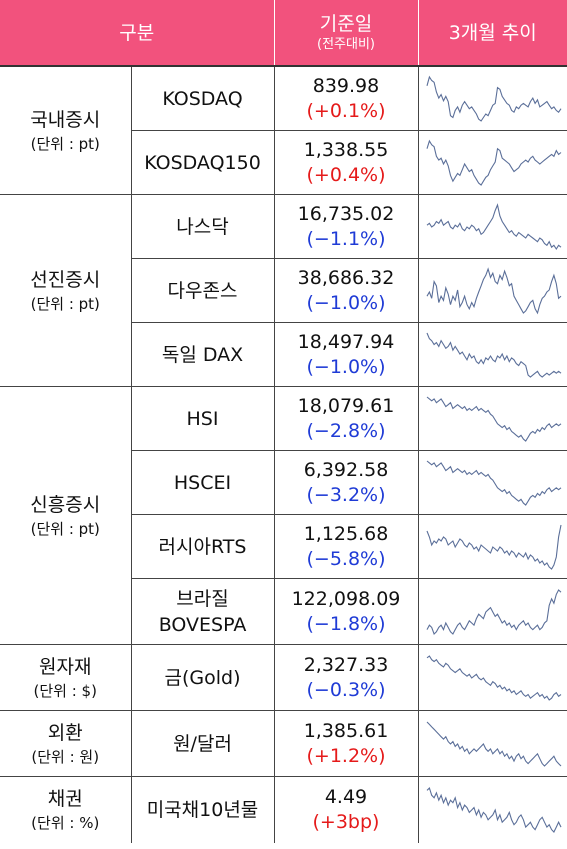 This screenshot has height=849, width=567. What do you see at coordinates (346, 623) in the screenshot?
I see `weekly-change: (−1.8%)` at bounding box center [346, 623].